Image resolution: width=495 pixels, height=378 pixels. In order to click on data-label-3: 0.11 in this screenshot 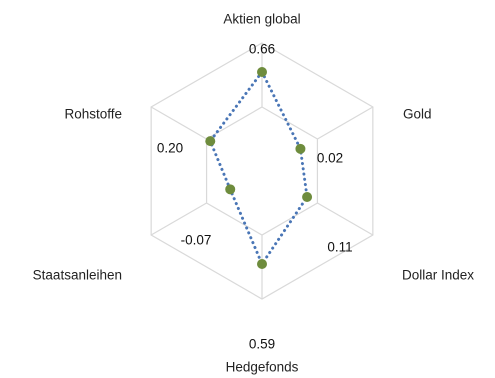, I will do `click(339, 247)`.